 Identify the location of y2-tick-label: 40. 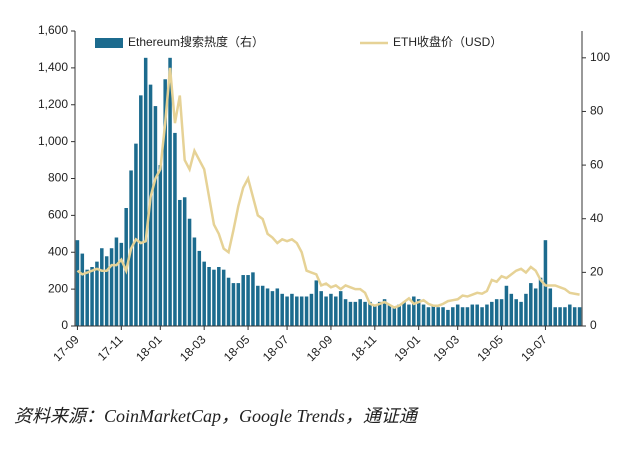
(597, 218).